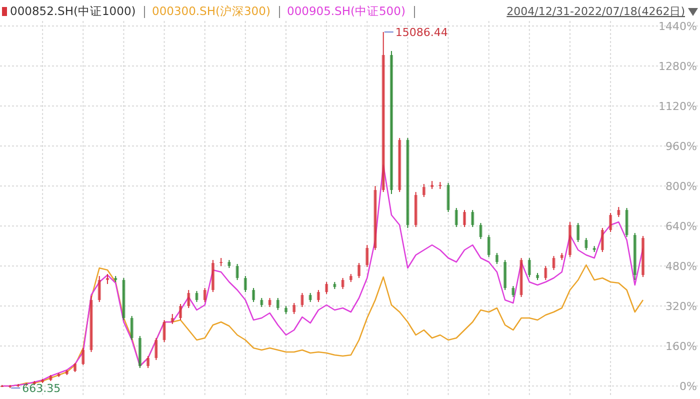  What do you see at coordinates (41, 388) in the screenshot?
I see `annotation: 663.35` at bounding box center [41, 388].